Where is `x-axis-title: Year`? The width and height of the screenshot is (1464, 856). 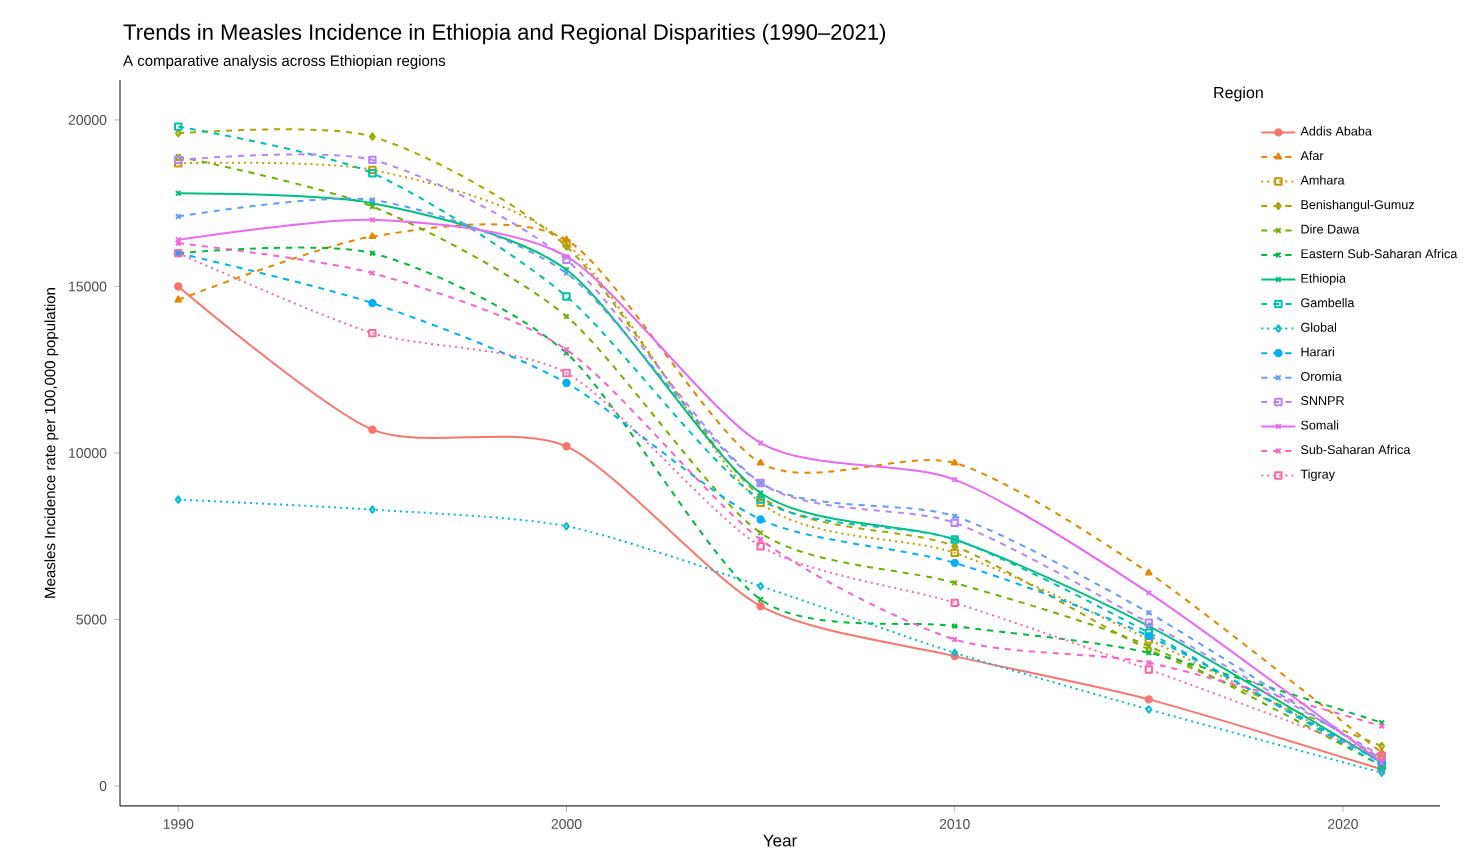
x-axis-title: Year is located at coordinates (780, 840).